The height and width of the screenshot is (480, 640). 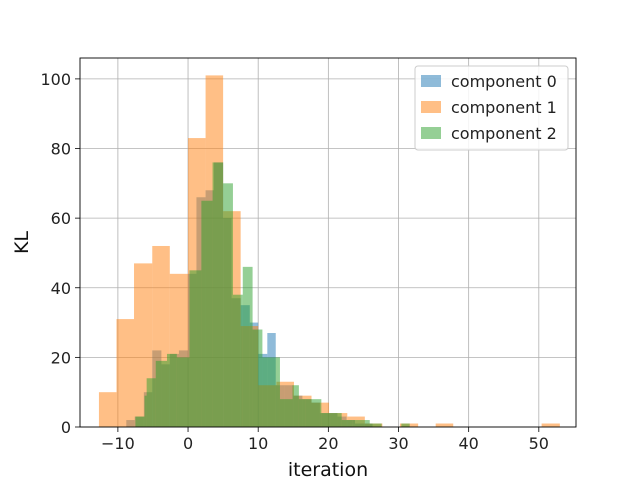 What do you see at coordinates (468, 443) in the screenshot?
I see `x-tick-label: 40` at bounding box center [468, 443].